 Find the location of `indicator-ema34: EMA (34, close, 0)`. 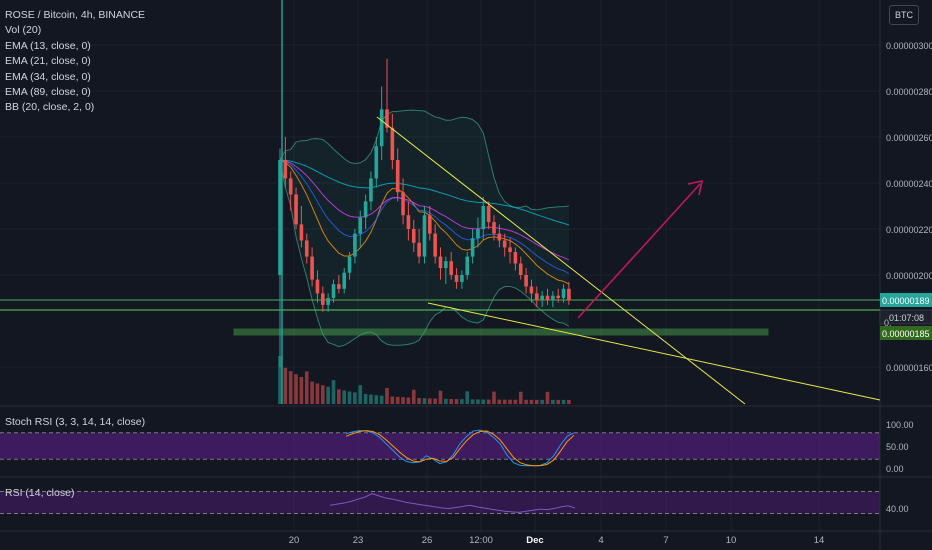

indicator-ema34: EMA (34, close, 0) is located at coordinates (48, 76).